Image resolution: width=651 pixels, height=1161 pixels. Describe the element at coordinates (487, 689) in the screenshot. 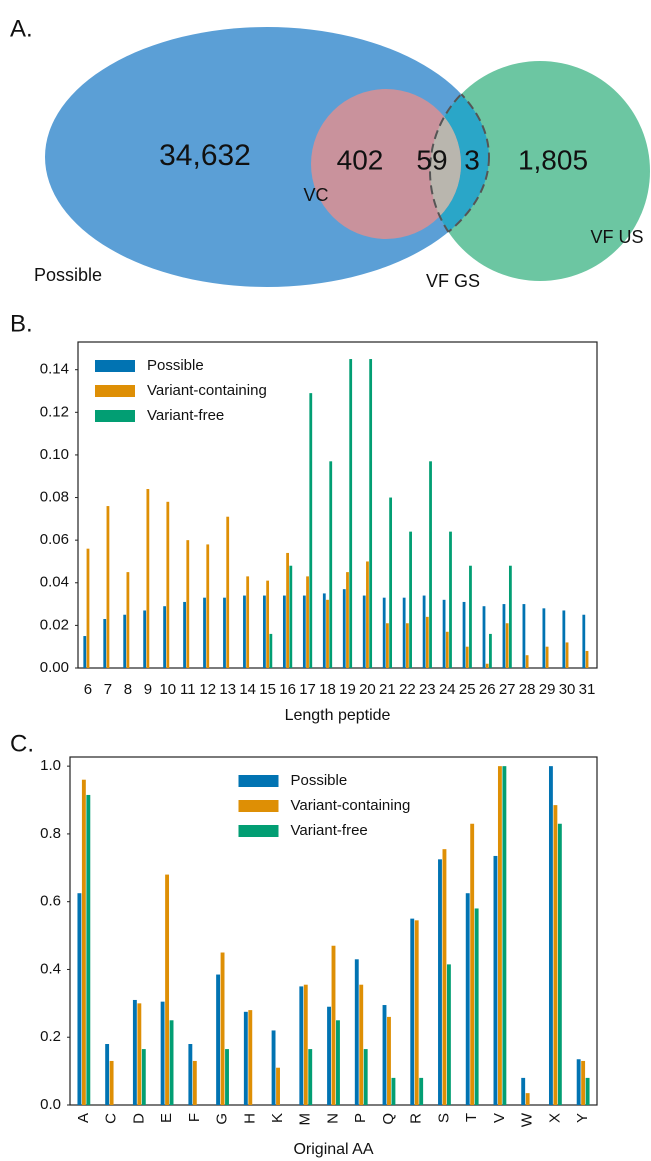

I see `x-tick-label: 26` at that location.